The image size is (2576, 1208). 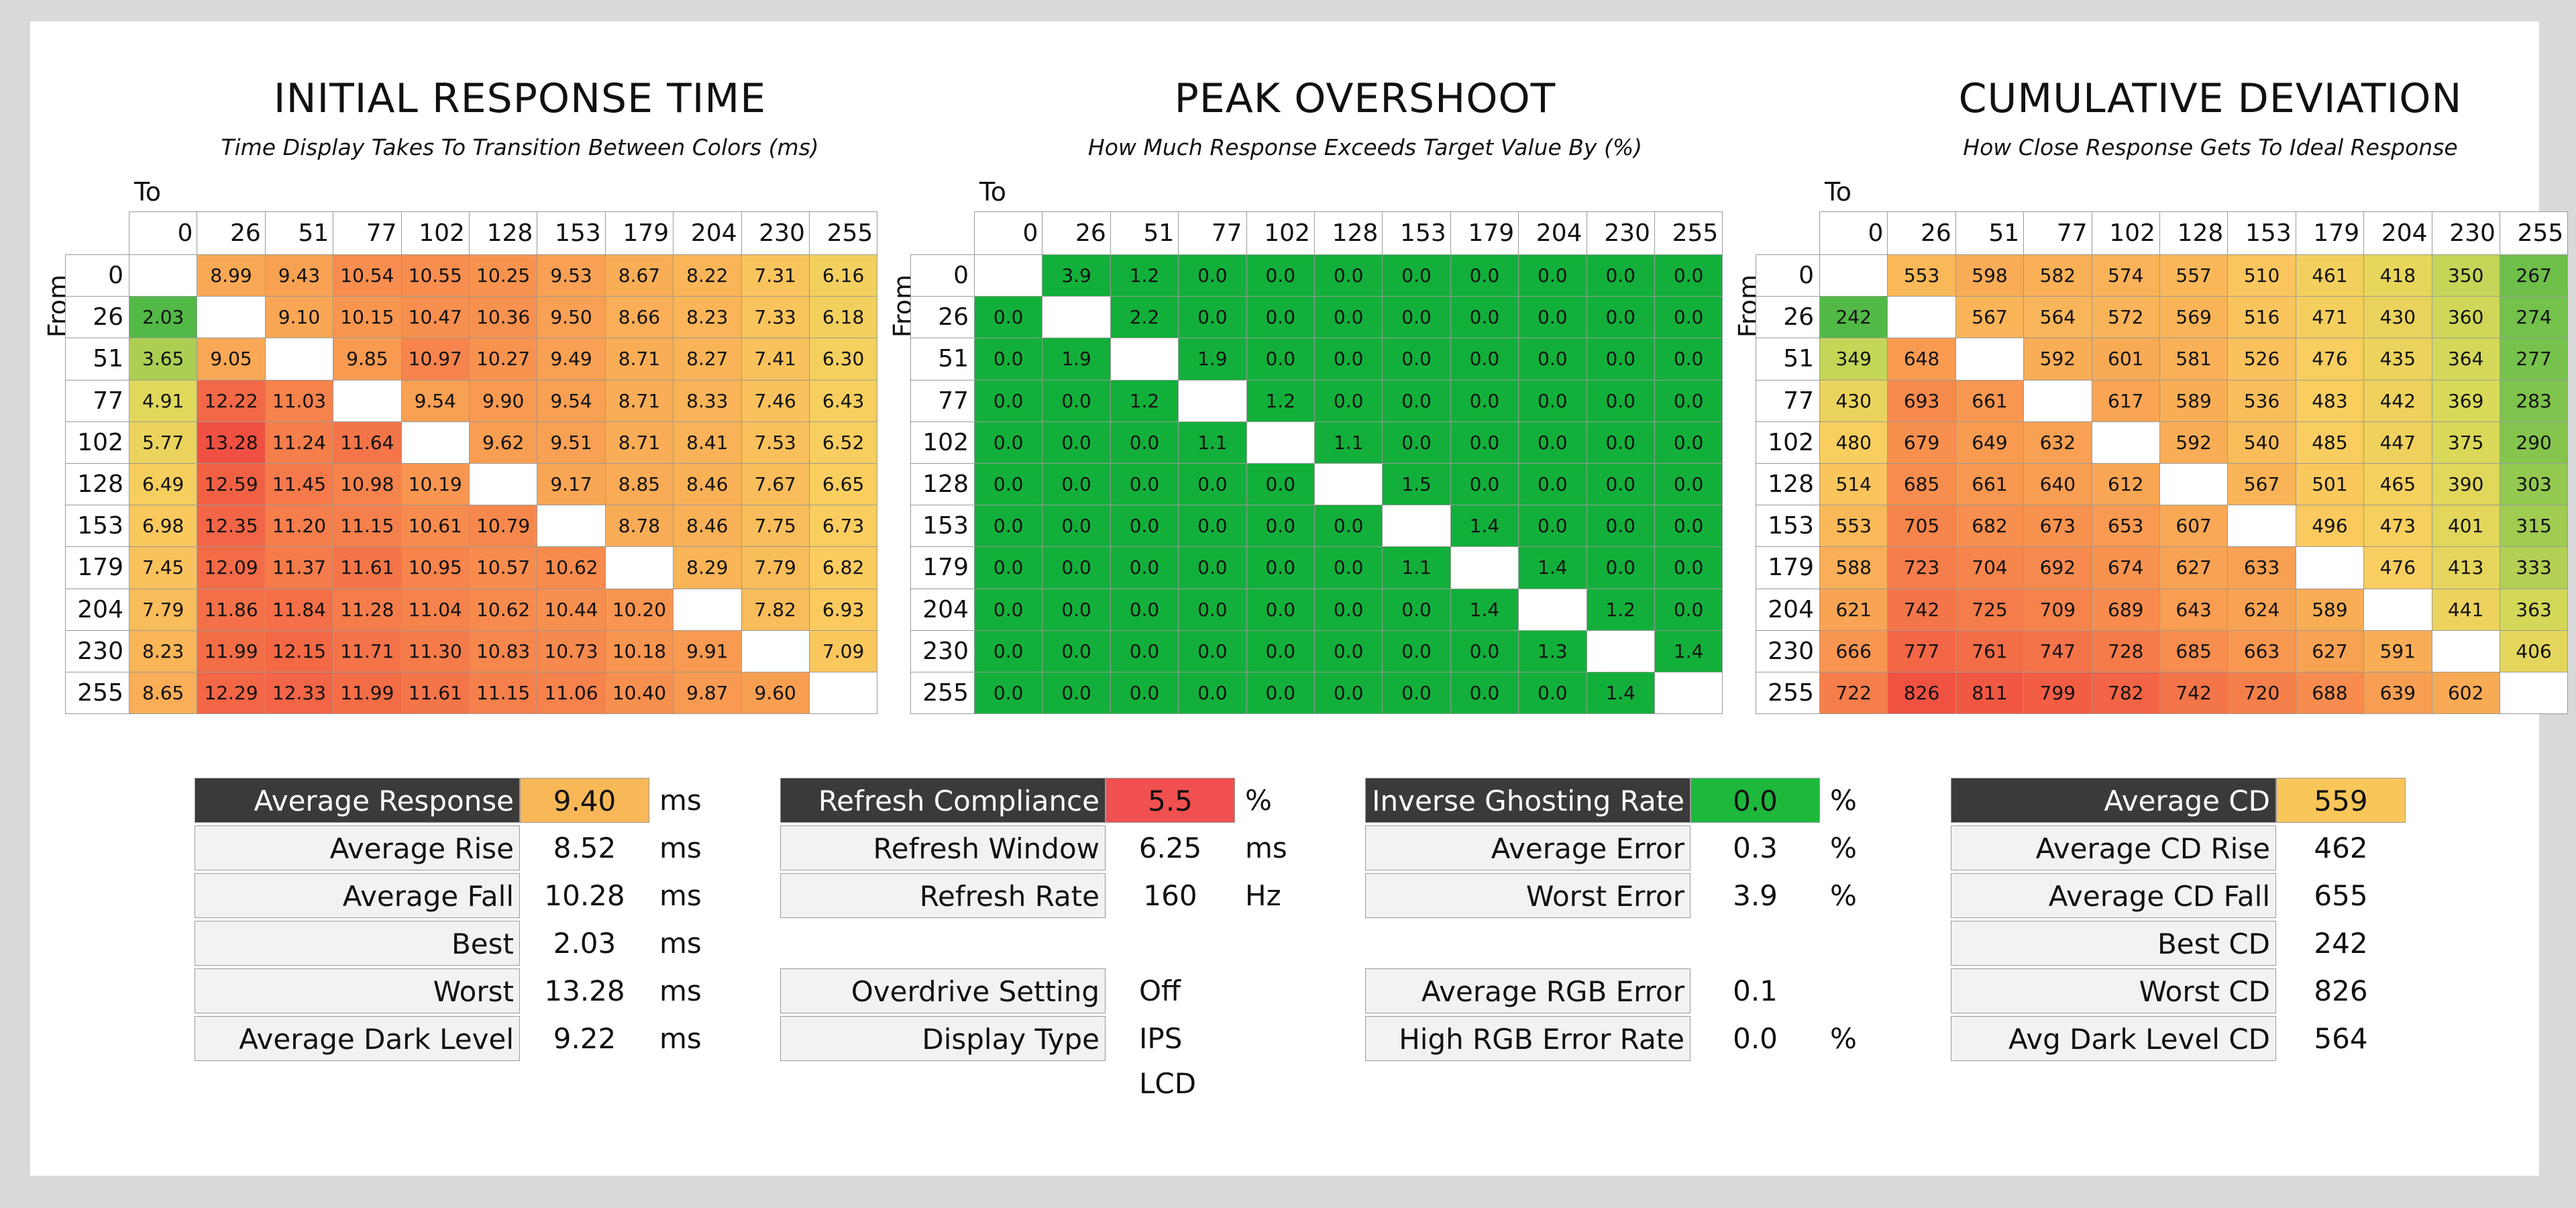 I want to click on heatmap-cell: 742, so click(x=2194, y=693).